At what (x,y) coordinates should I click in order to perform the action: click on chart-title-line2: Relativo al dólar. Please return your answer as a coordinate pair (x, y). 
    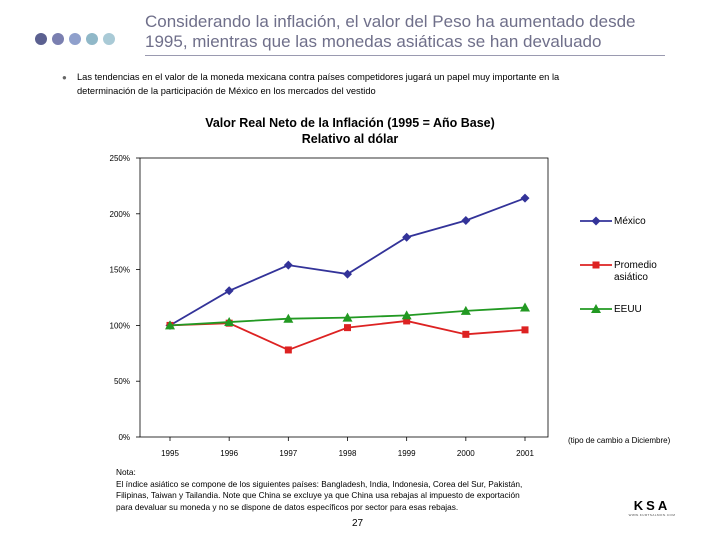
    Looking at the image, I should click on (350, 139).